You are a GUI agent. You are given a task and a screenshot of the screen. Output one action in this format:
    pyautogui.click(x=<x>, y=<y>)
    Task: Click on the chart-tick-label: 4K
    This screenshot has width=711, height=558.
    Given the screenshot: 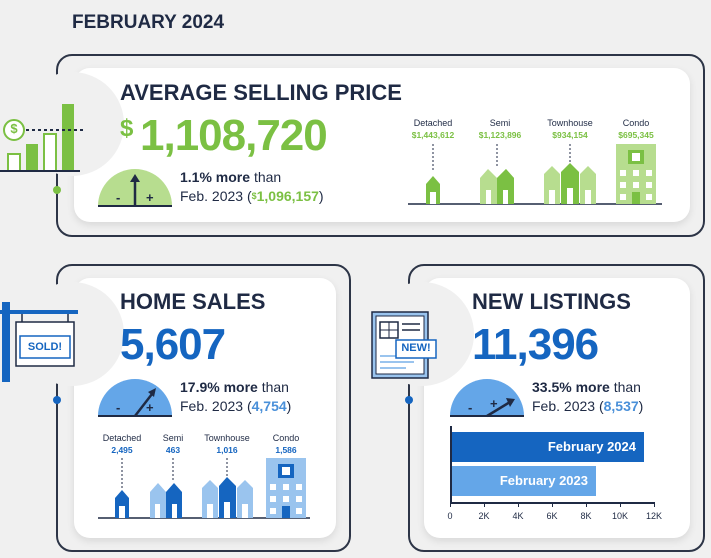 What is the action you would take?
    pyautogui.click(x=518, y=516)
    